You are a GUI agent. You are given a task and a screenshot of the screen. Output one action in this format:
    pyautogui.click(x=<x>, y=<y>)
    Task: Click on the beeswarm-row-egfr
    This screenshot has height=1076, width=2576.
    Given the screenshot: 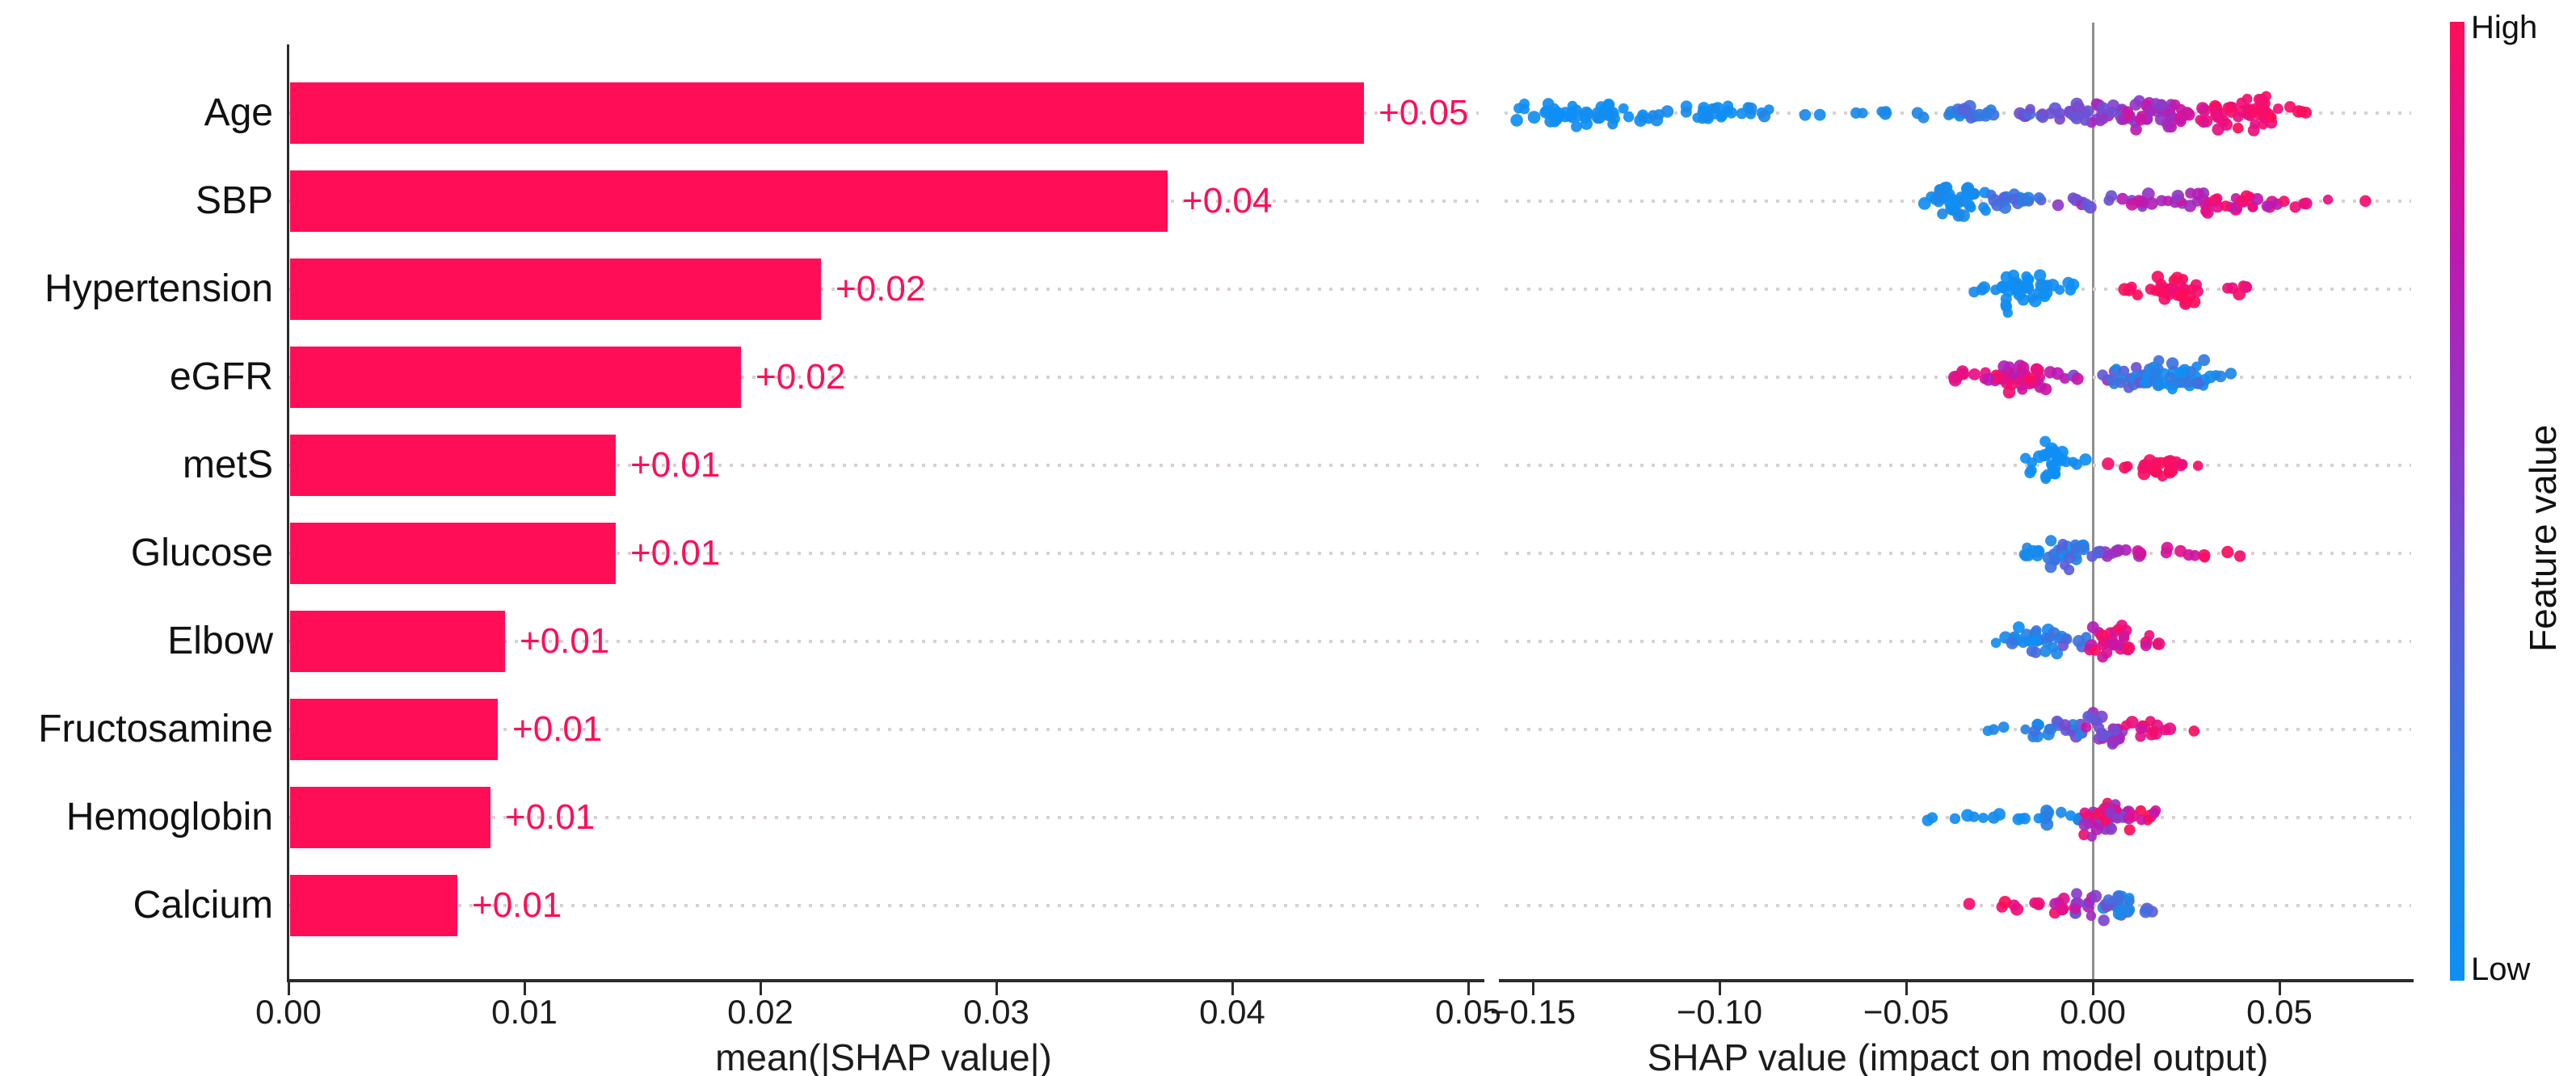 What is the action you would take?
    pyautogui.click(x=2092, y=377)
    